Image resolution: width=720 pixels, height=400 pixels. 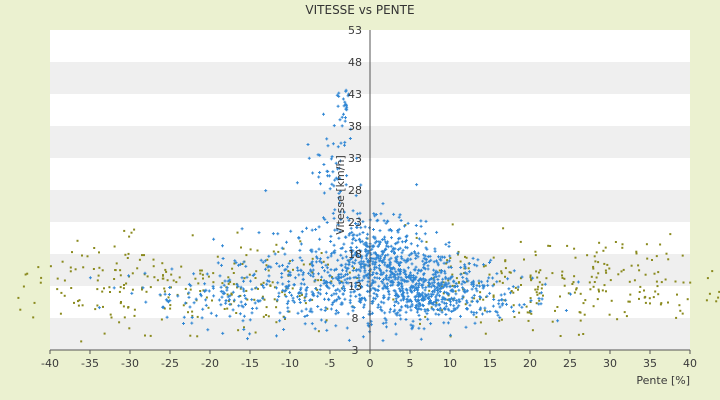 What do you see at coordinates (355, 222) in the screenshot?
I see `y-tick-label: 23` at bounding box center [355, 222].